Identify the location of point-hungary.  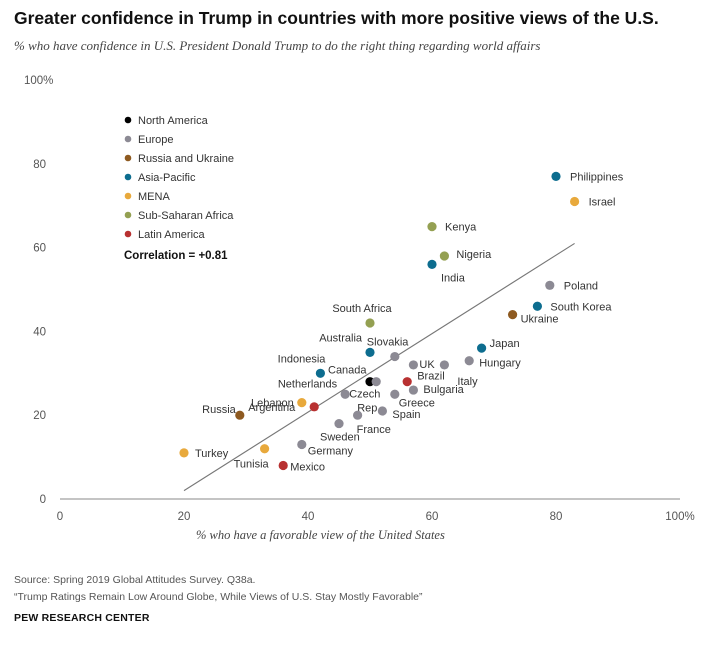
(469, 361).